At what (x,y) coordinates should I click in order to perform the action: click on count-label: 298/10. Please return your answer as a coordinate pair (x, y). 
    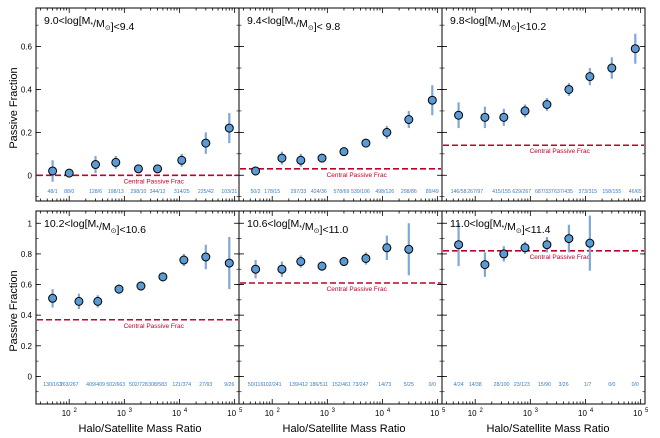
    Looking at the image, I should click on (138, 192).